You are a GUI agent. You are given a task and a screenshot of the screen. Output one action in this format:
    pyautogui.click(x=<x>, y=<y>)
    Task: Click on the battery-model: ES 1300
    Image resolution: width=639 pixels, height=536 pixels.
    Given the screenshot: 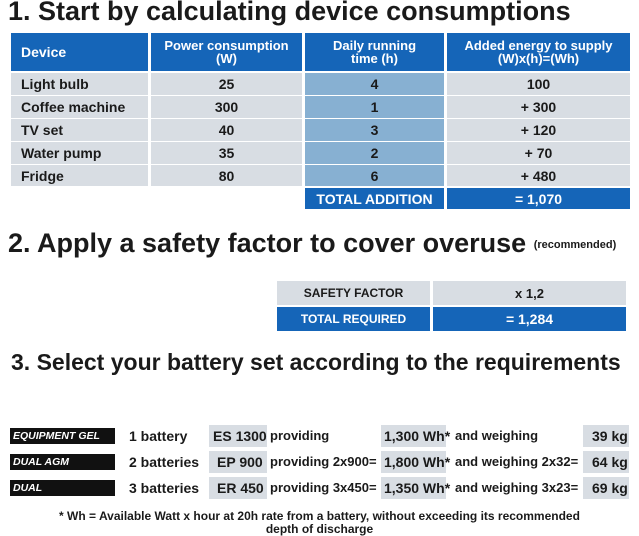 What is the action you would take?
    pyautogui.click(x=240, y=436)
    